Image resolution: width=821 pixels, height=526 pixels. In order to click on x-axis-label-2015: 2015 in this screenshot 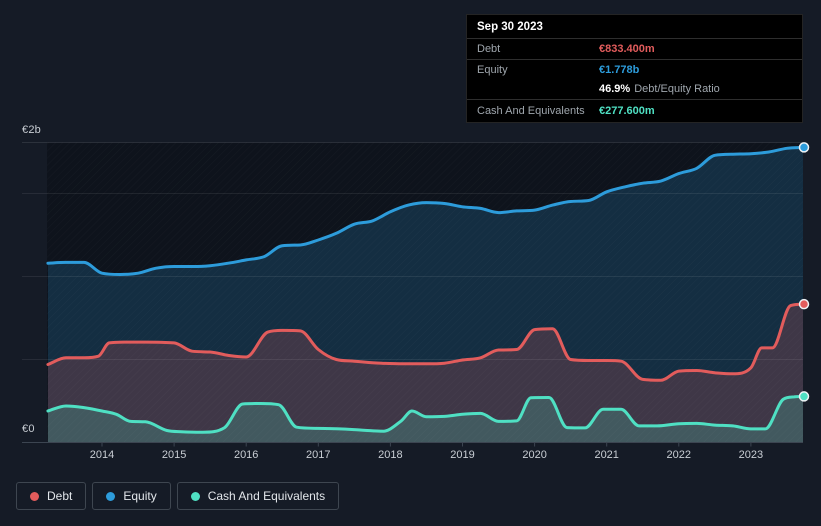, I will do `click(174, 455)`.